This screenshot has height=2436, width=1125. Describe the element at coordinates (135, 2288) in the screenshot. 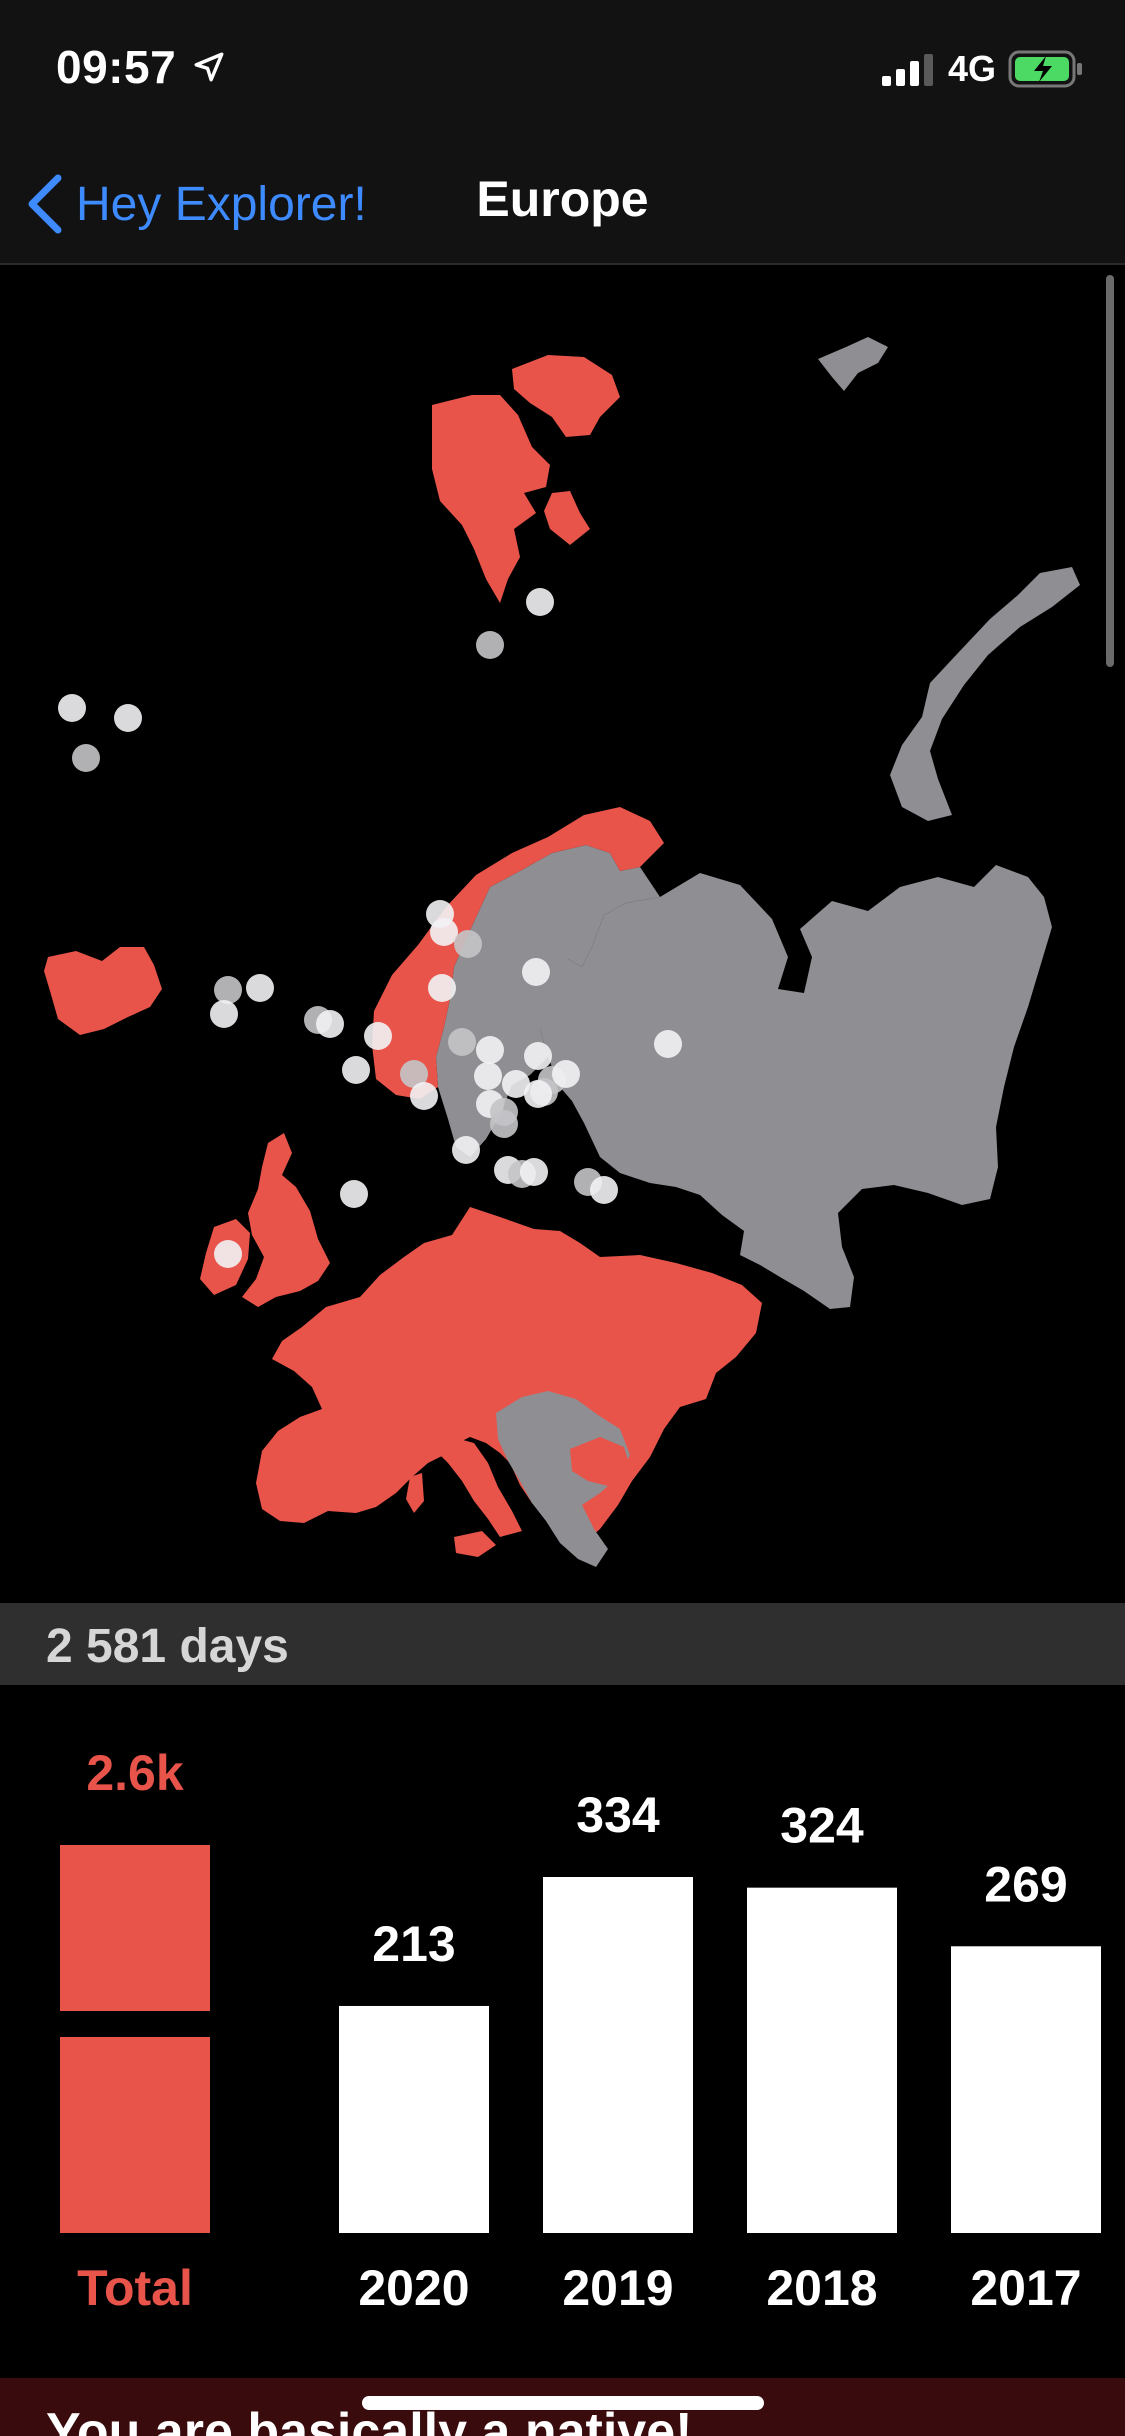

I see `total-category-label: Total` at that location.